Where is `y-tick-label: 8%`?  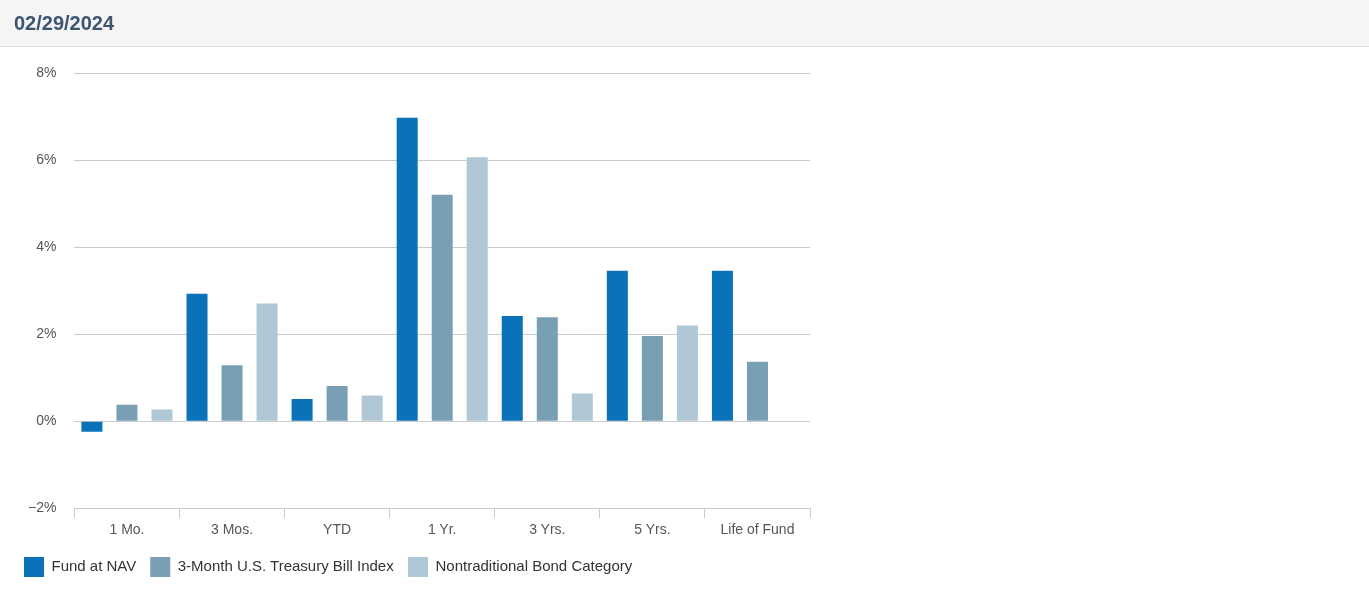 y-tick-label: 8% is located at coordinates (46, 72).